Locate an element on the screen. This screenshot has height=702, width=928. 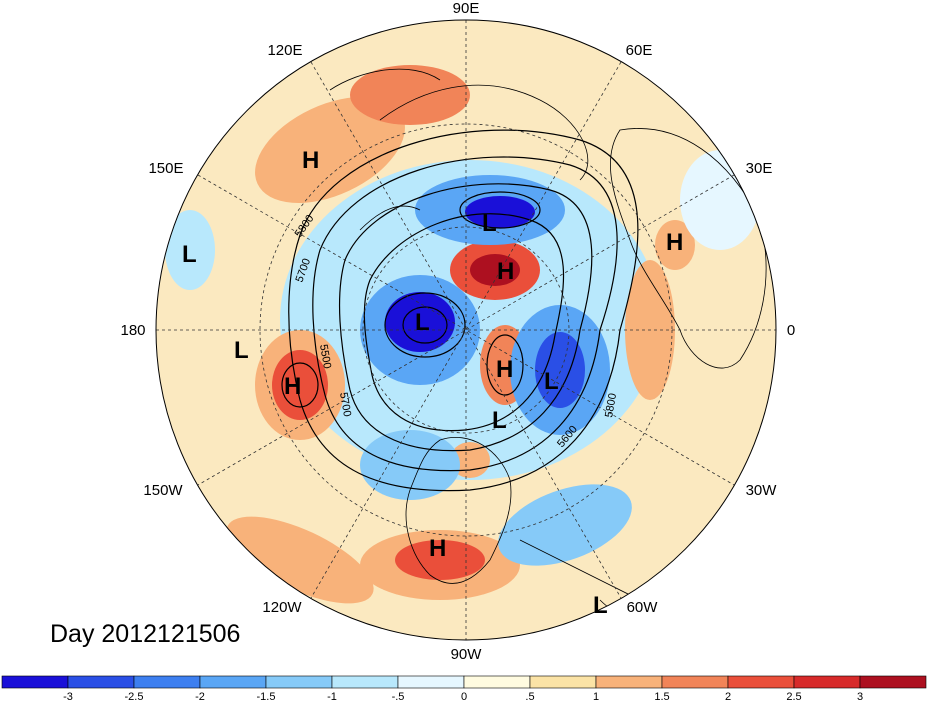
colorbar-tick-label: 1 is located at coordinates (596, 696).